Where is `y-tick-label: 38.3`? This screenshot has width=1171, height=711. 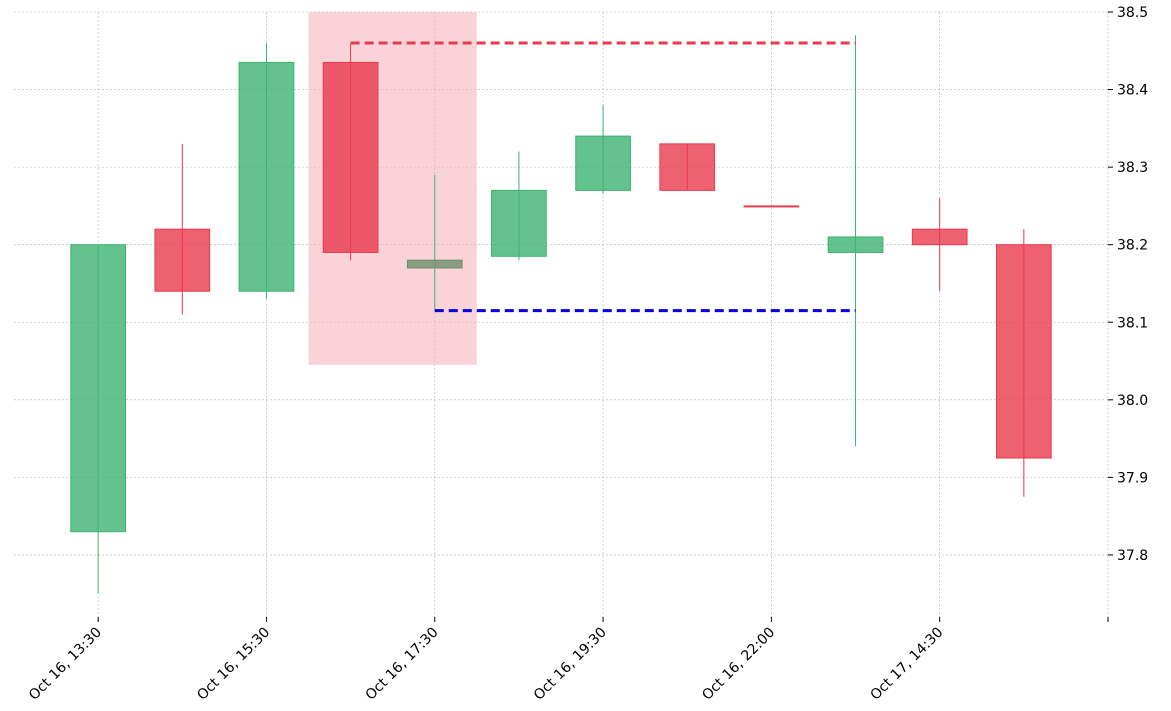
y-tick-label: 38.3 is located at coordinates (1132, 168).